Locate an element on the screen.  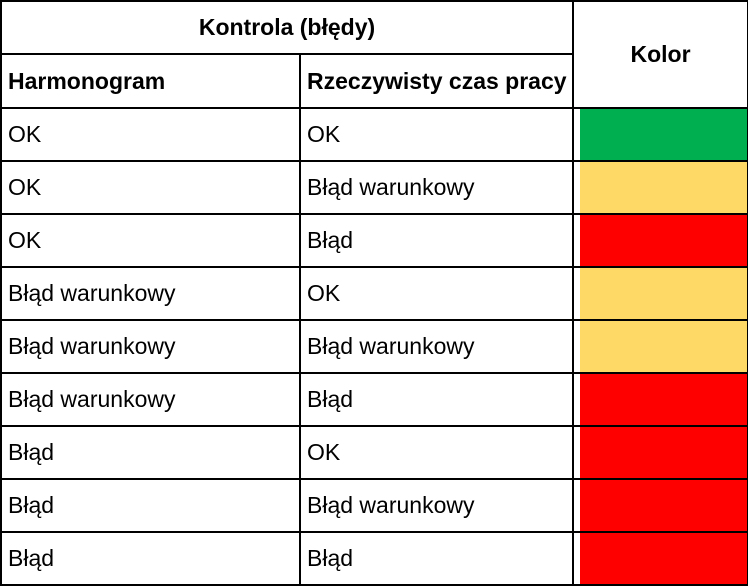
schedule-header-cell: Harmonogram is located at coordinates (150, 81).